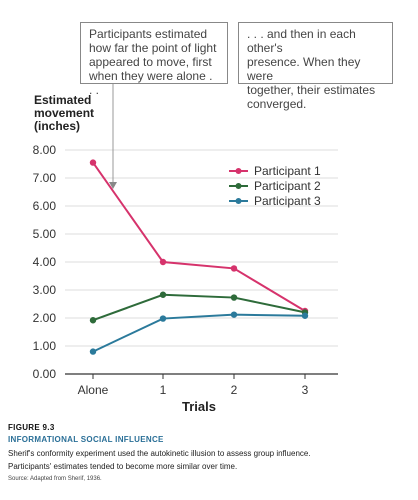 This screenshot has width=418, height=500. I want to click on figure-title: INFORMATIONAL SOCIAL INFLUENCE, so click(86, 439).